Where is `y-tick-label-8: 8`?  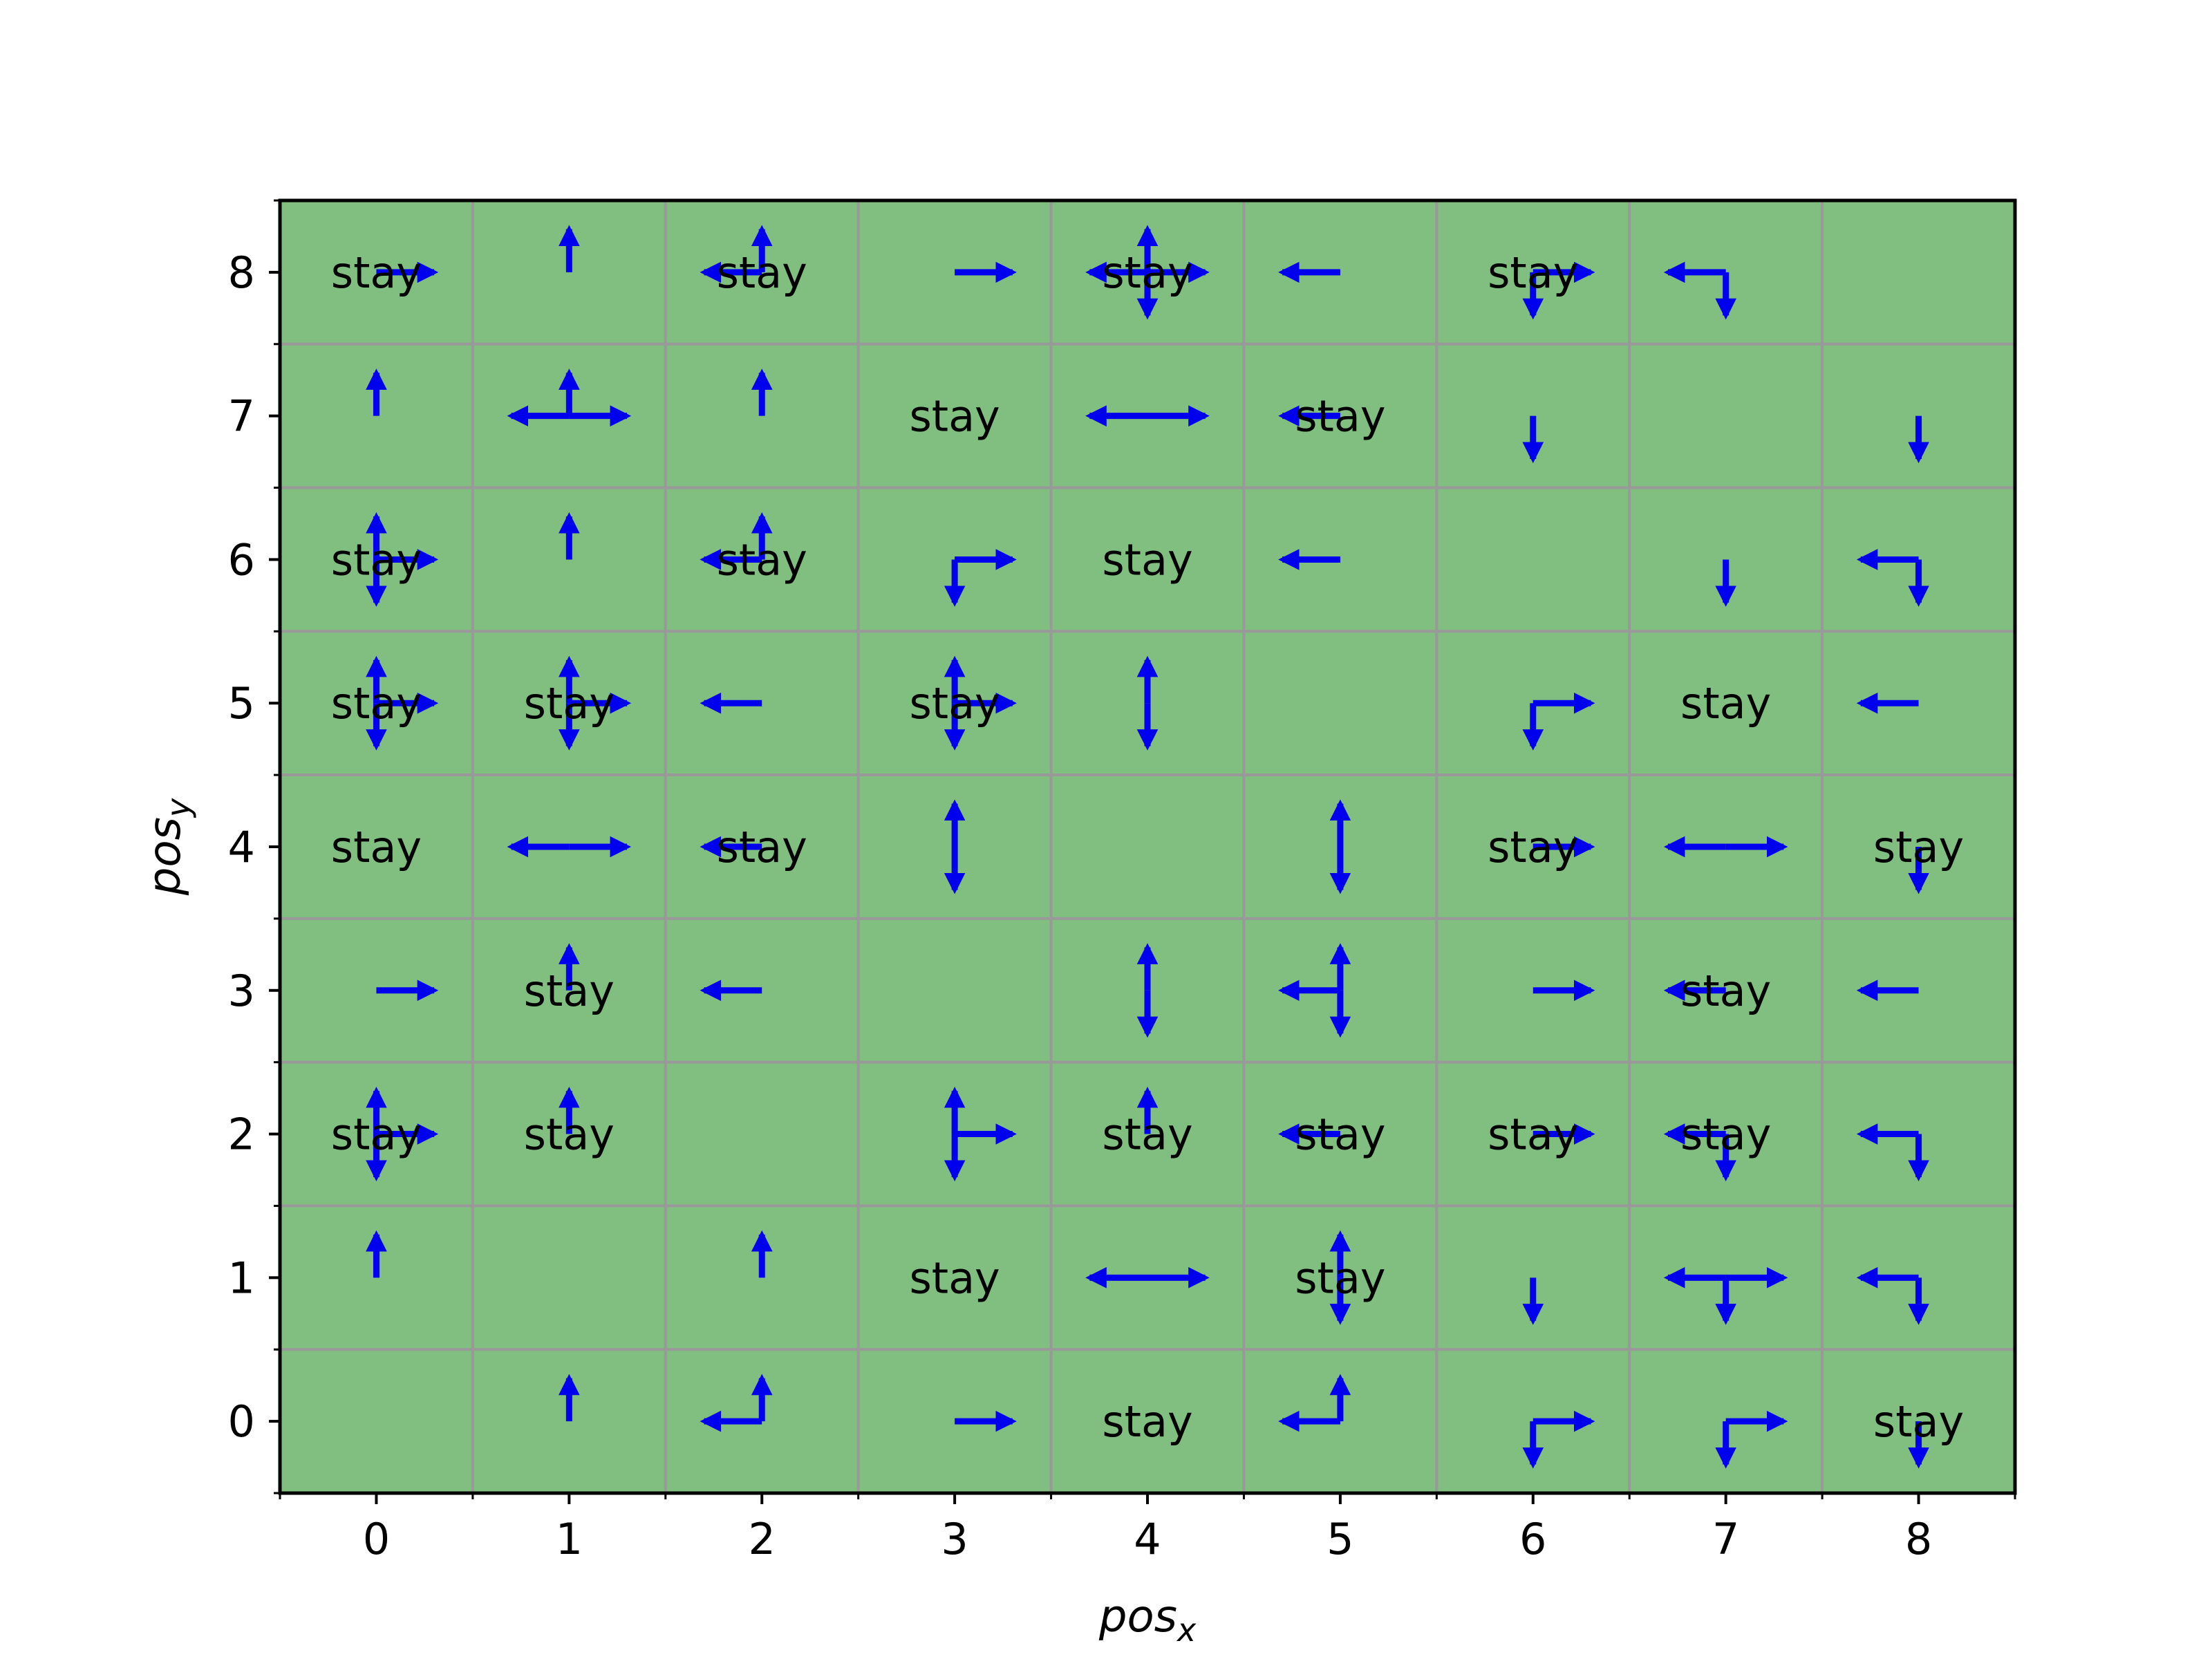 y-tick-label-8: 8 is located at coordinates (242, 272).